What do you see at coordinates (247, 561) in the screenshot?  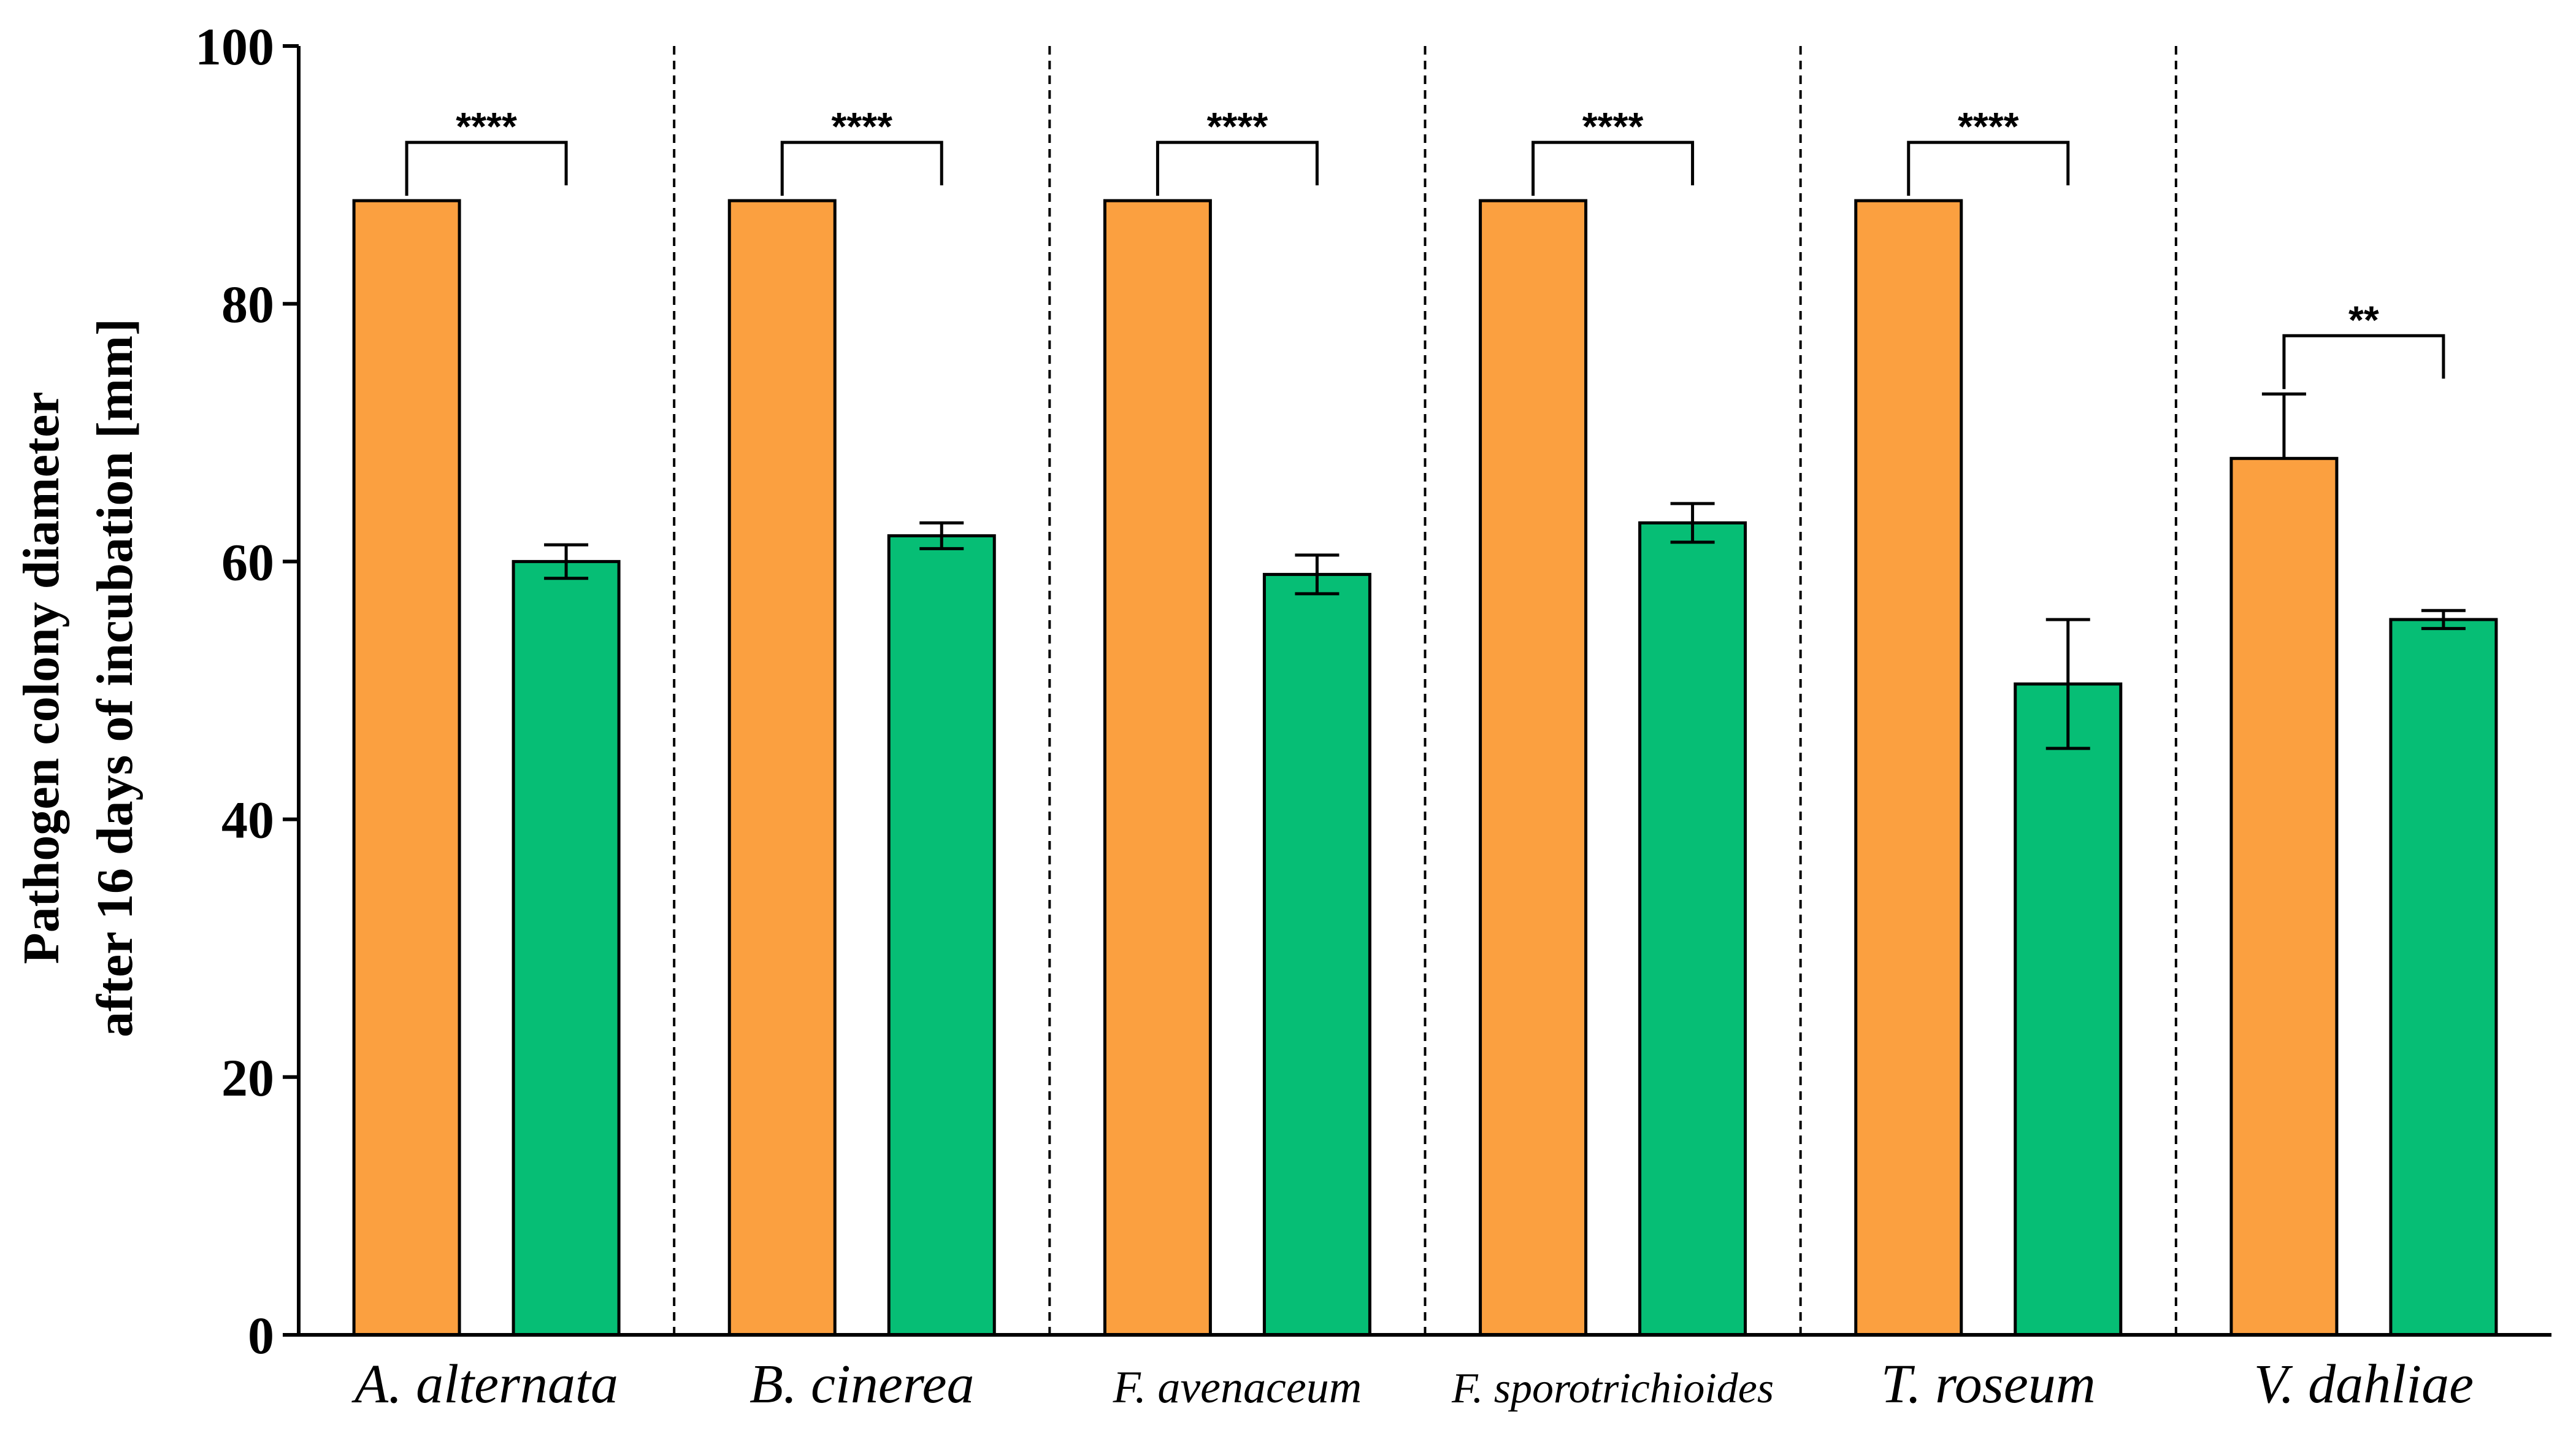 I see `y-tick-label: 60` at bounding box center [247, 561].